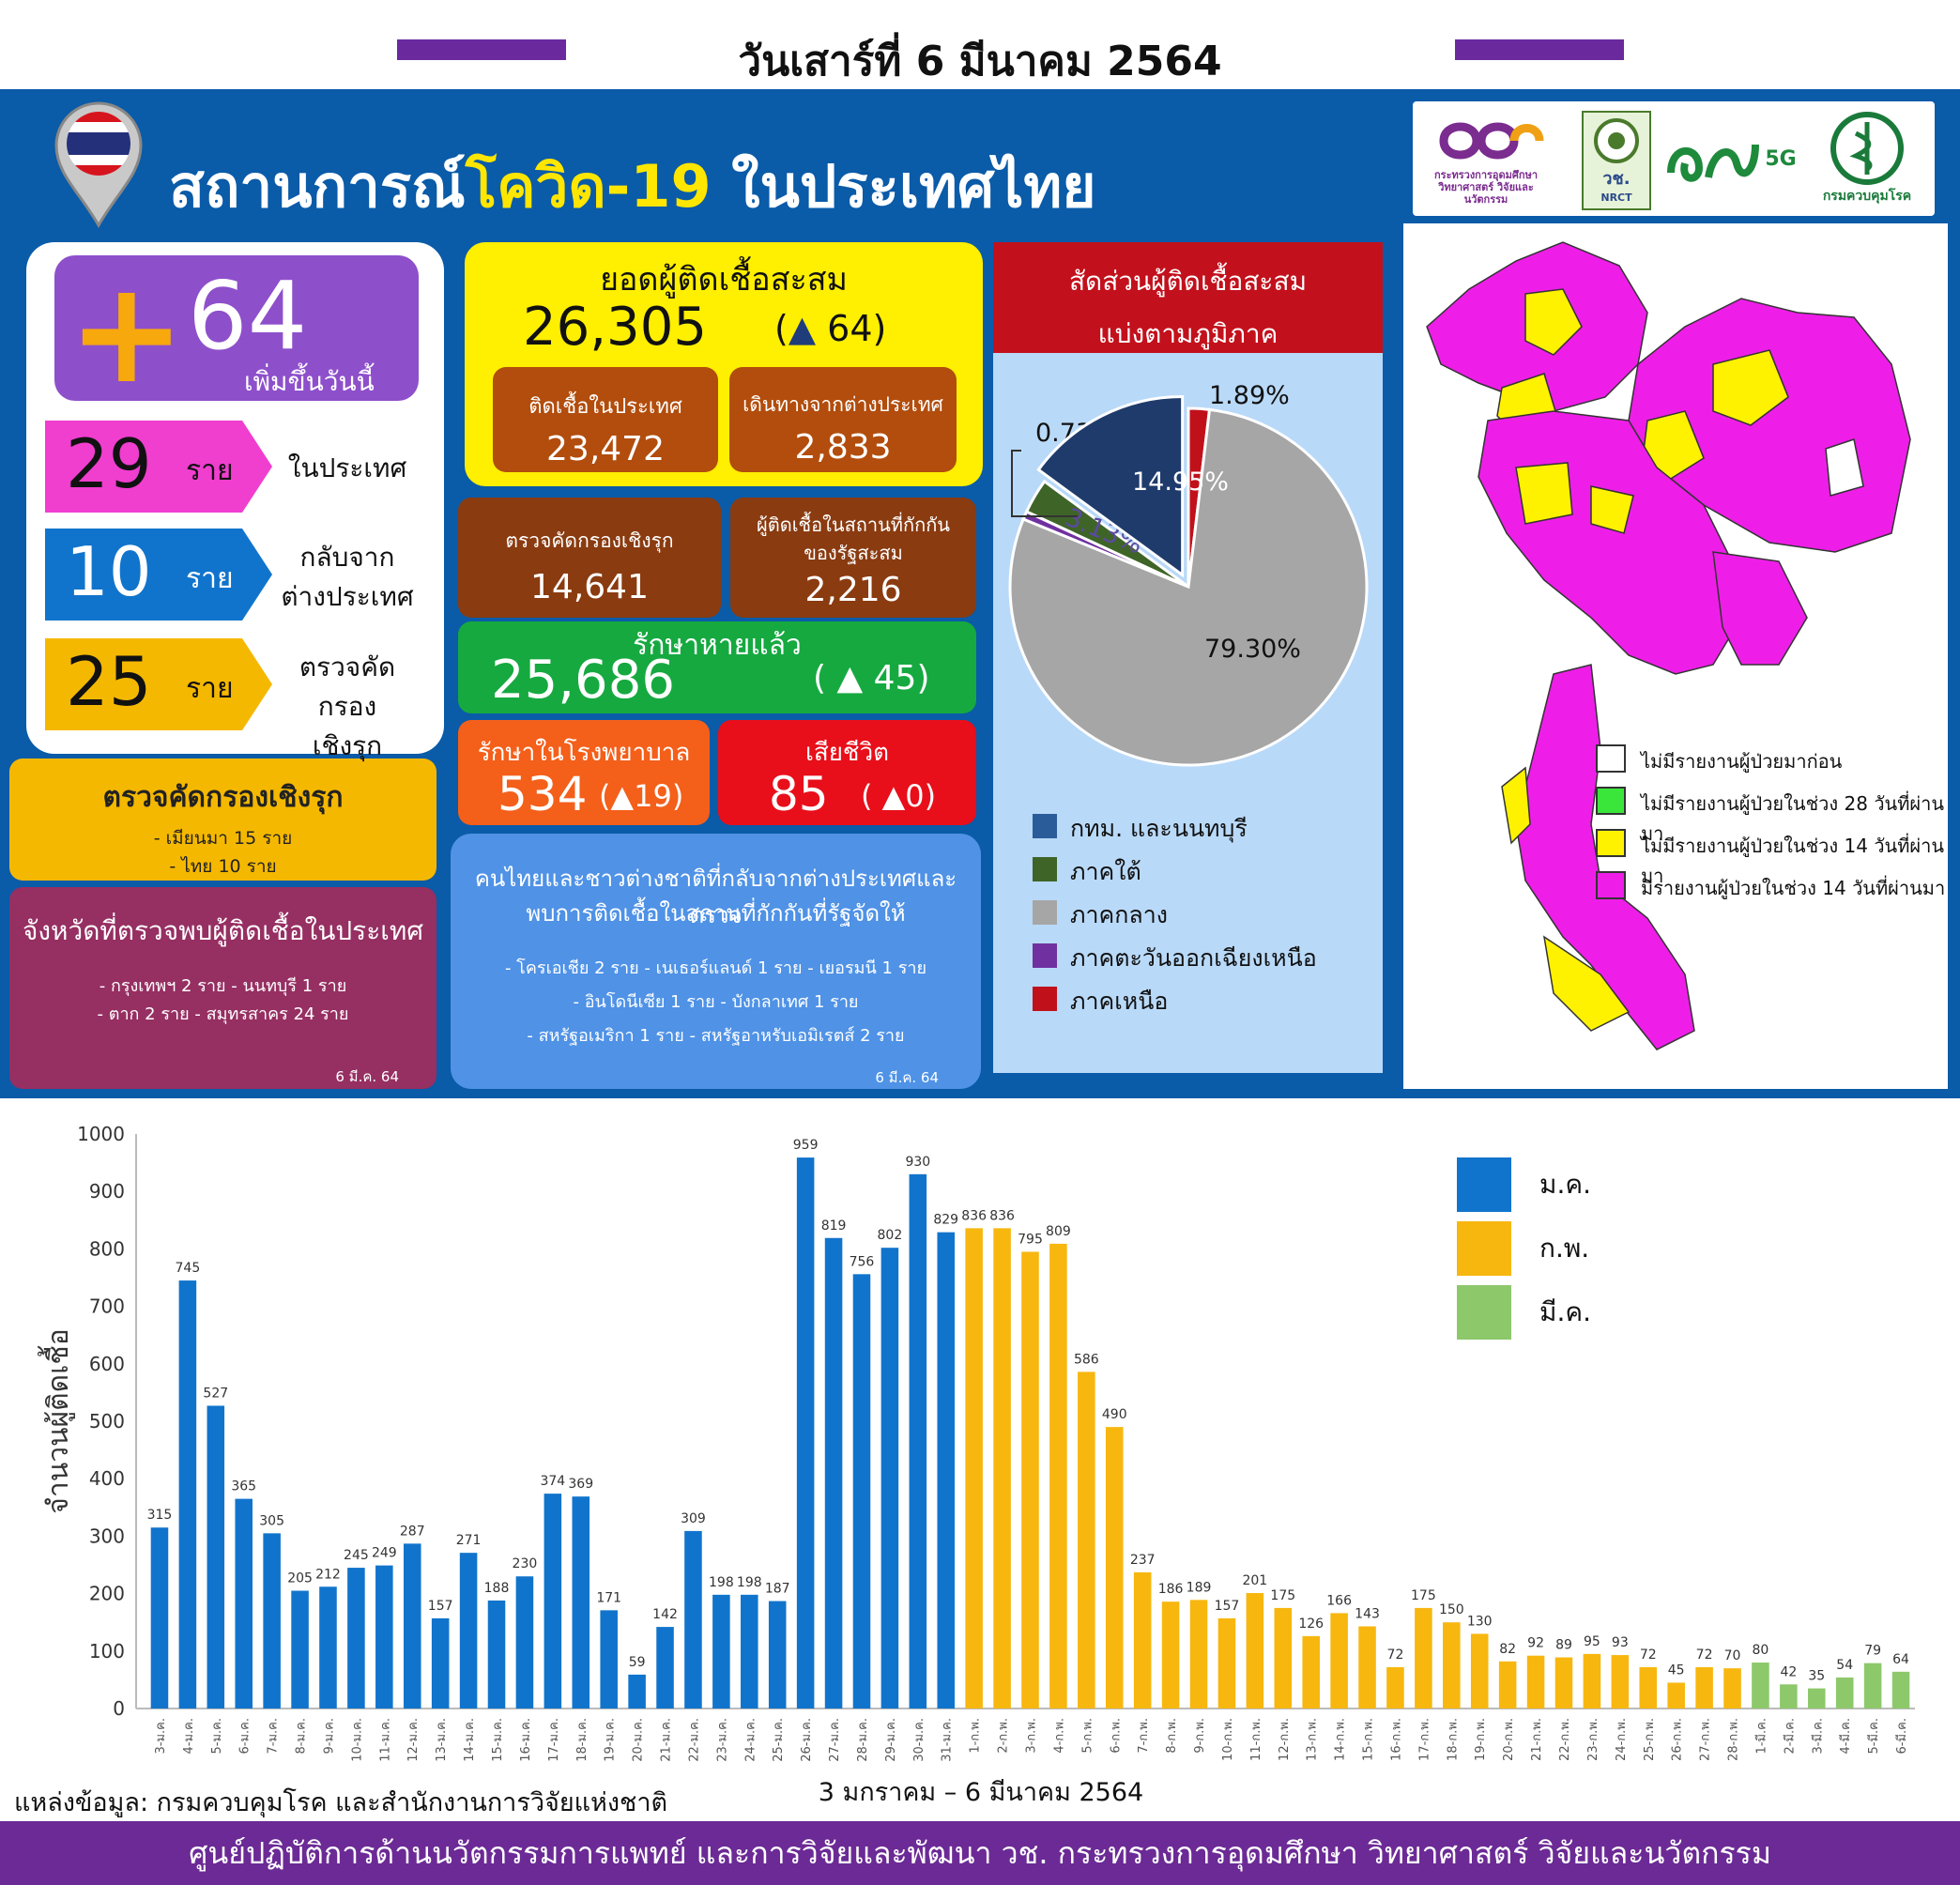 The image size is (1960, 1885). I want to click on ddc-text: กรมควบคุมโรค, so click(1867, 196).